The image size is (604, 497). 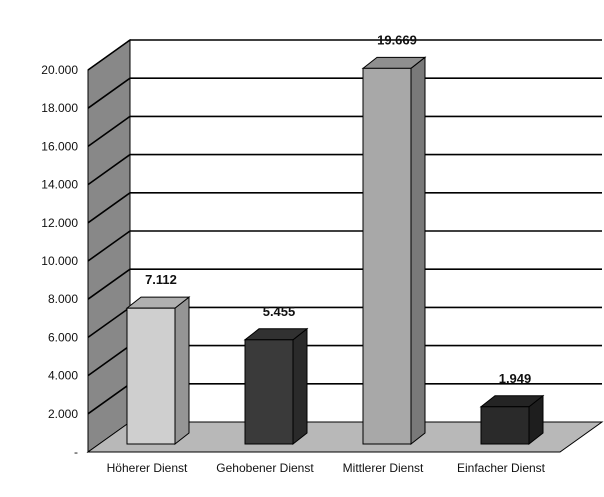 What do you see at coordinates (147, 468) in the screenshot?
I see `x-tick-label: Höherer Dienst` at bounding box center [147, 468].